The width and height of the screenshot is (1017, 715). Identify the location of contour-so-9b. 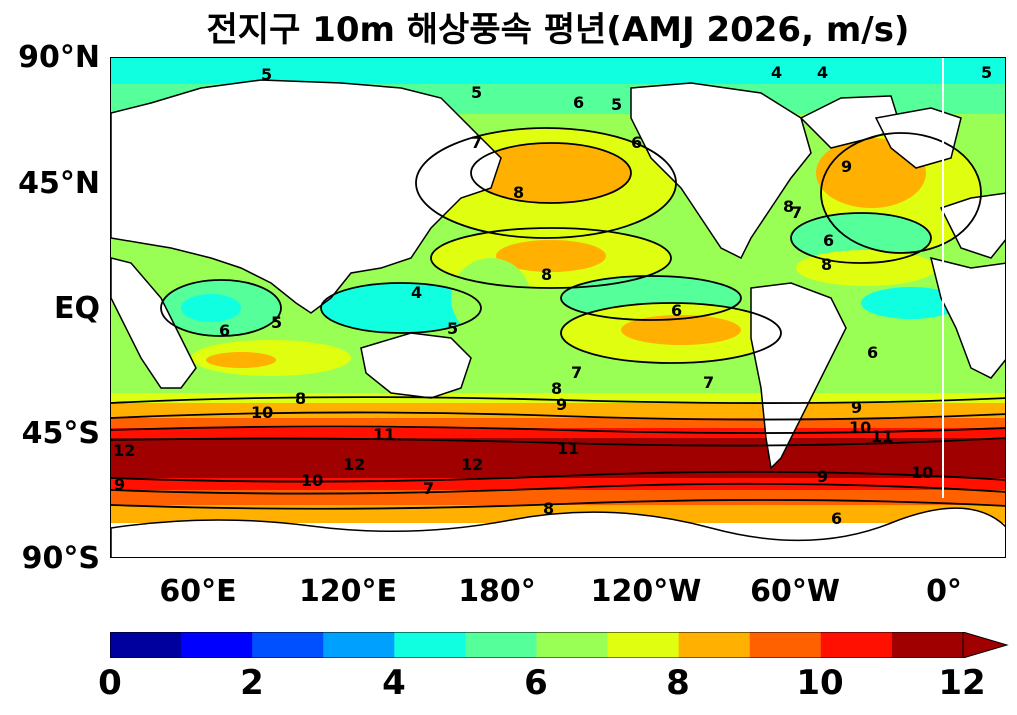
(558, 504).